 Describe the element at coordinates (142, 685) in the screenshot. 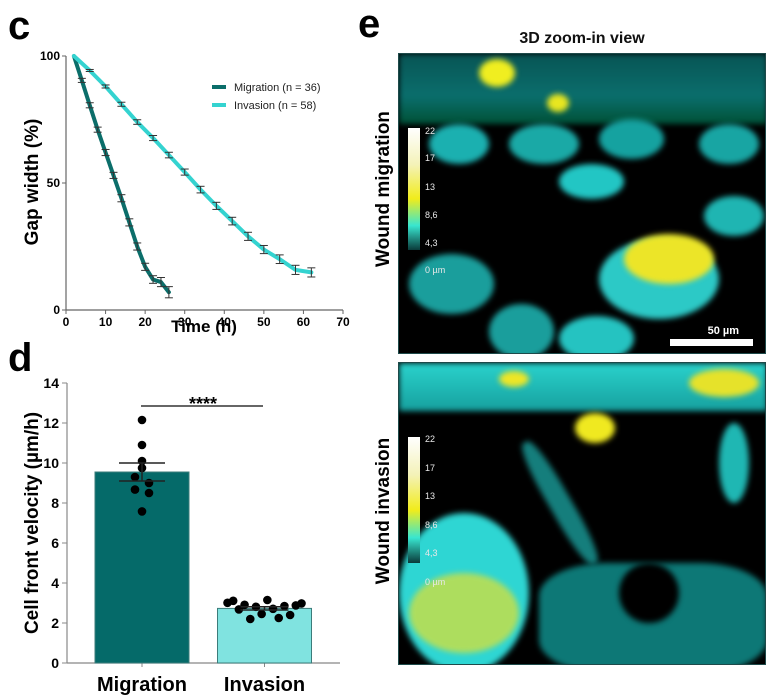

I see `x-tick-label: Migration` at that location.